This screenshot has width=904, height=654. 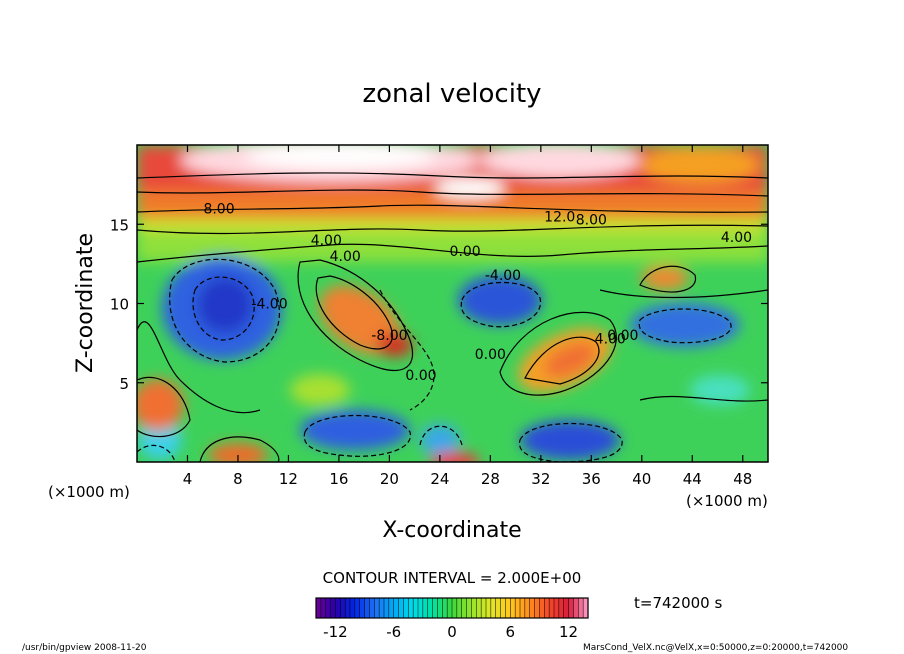 What do you see at coordinates (389, 336) in the screenshot?
I see `contour-label: -8.00` at bounding box center [389, 336].